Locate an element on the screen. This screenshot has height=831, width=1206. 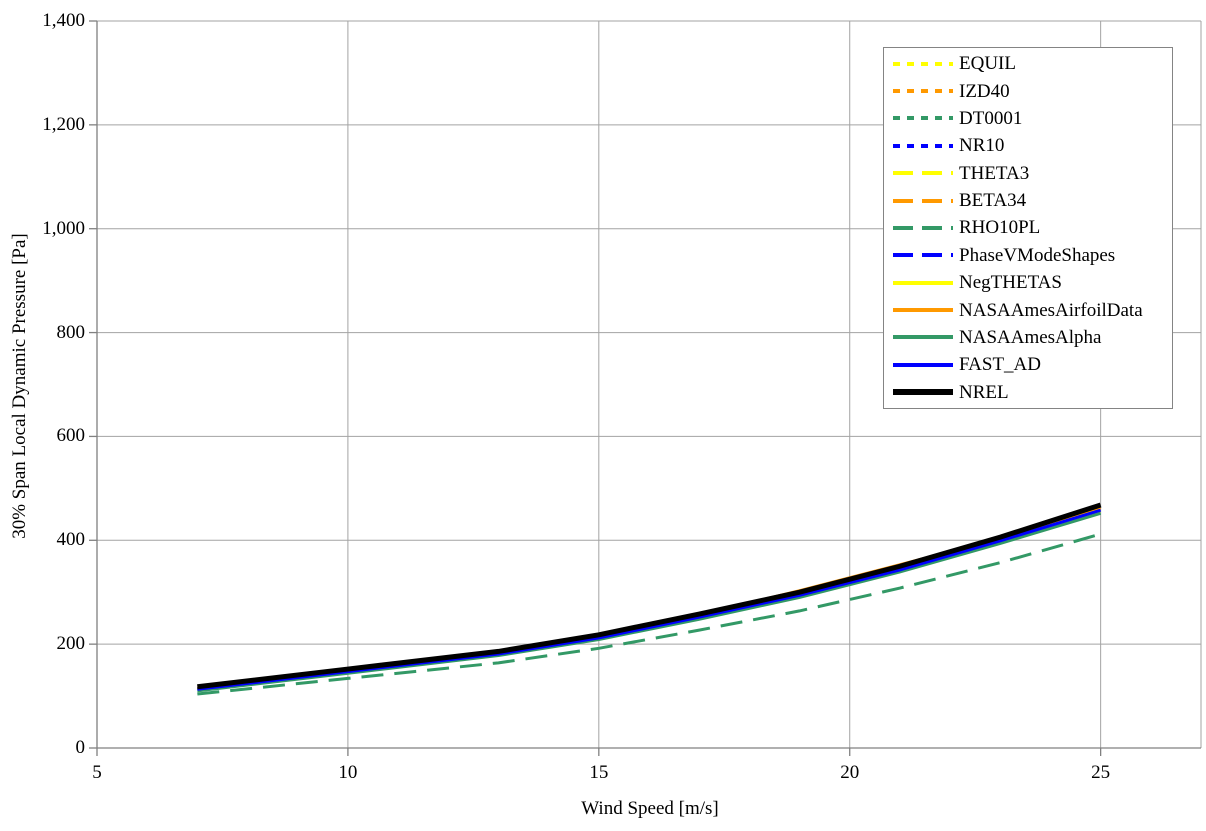
legend-item-PhaseVModeShapes: PhaseVModeShapes is located at coordinates (1028, 255).